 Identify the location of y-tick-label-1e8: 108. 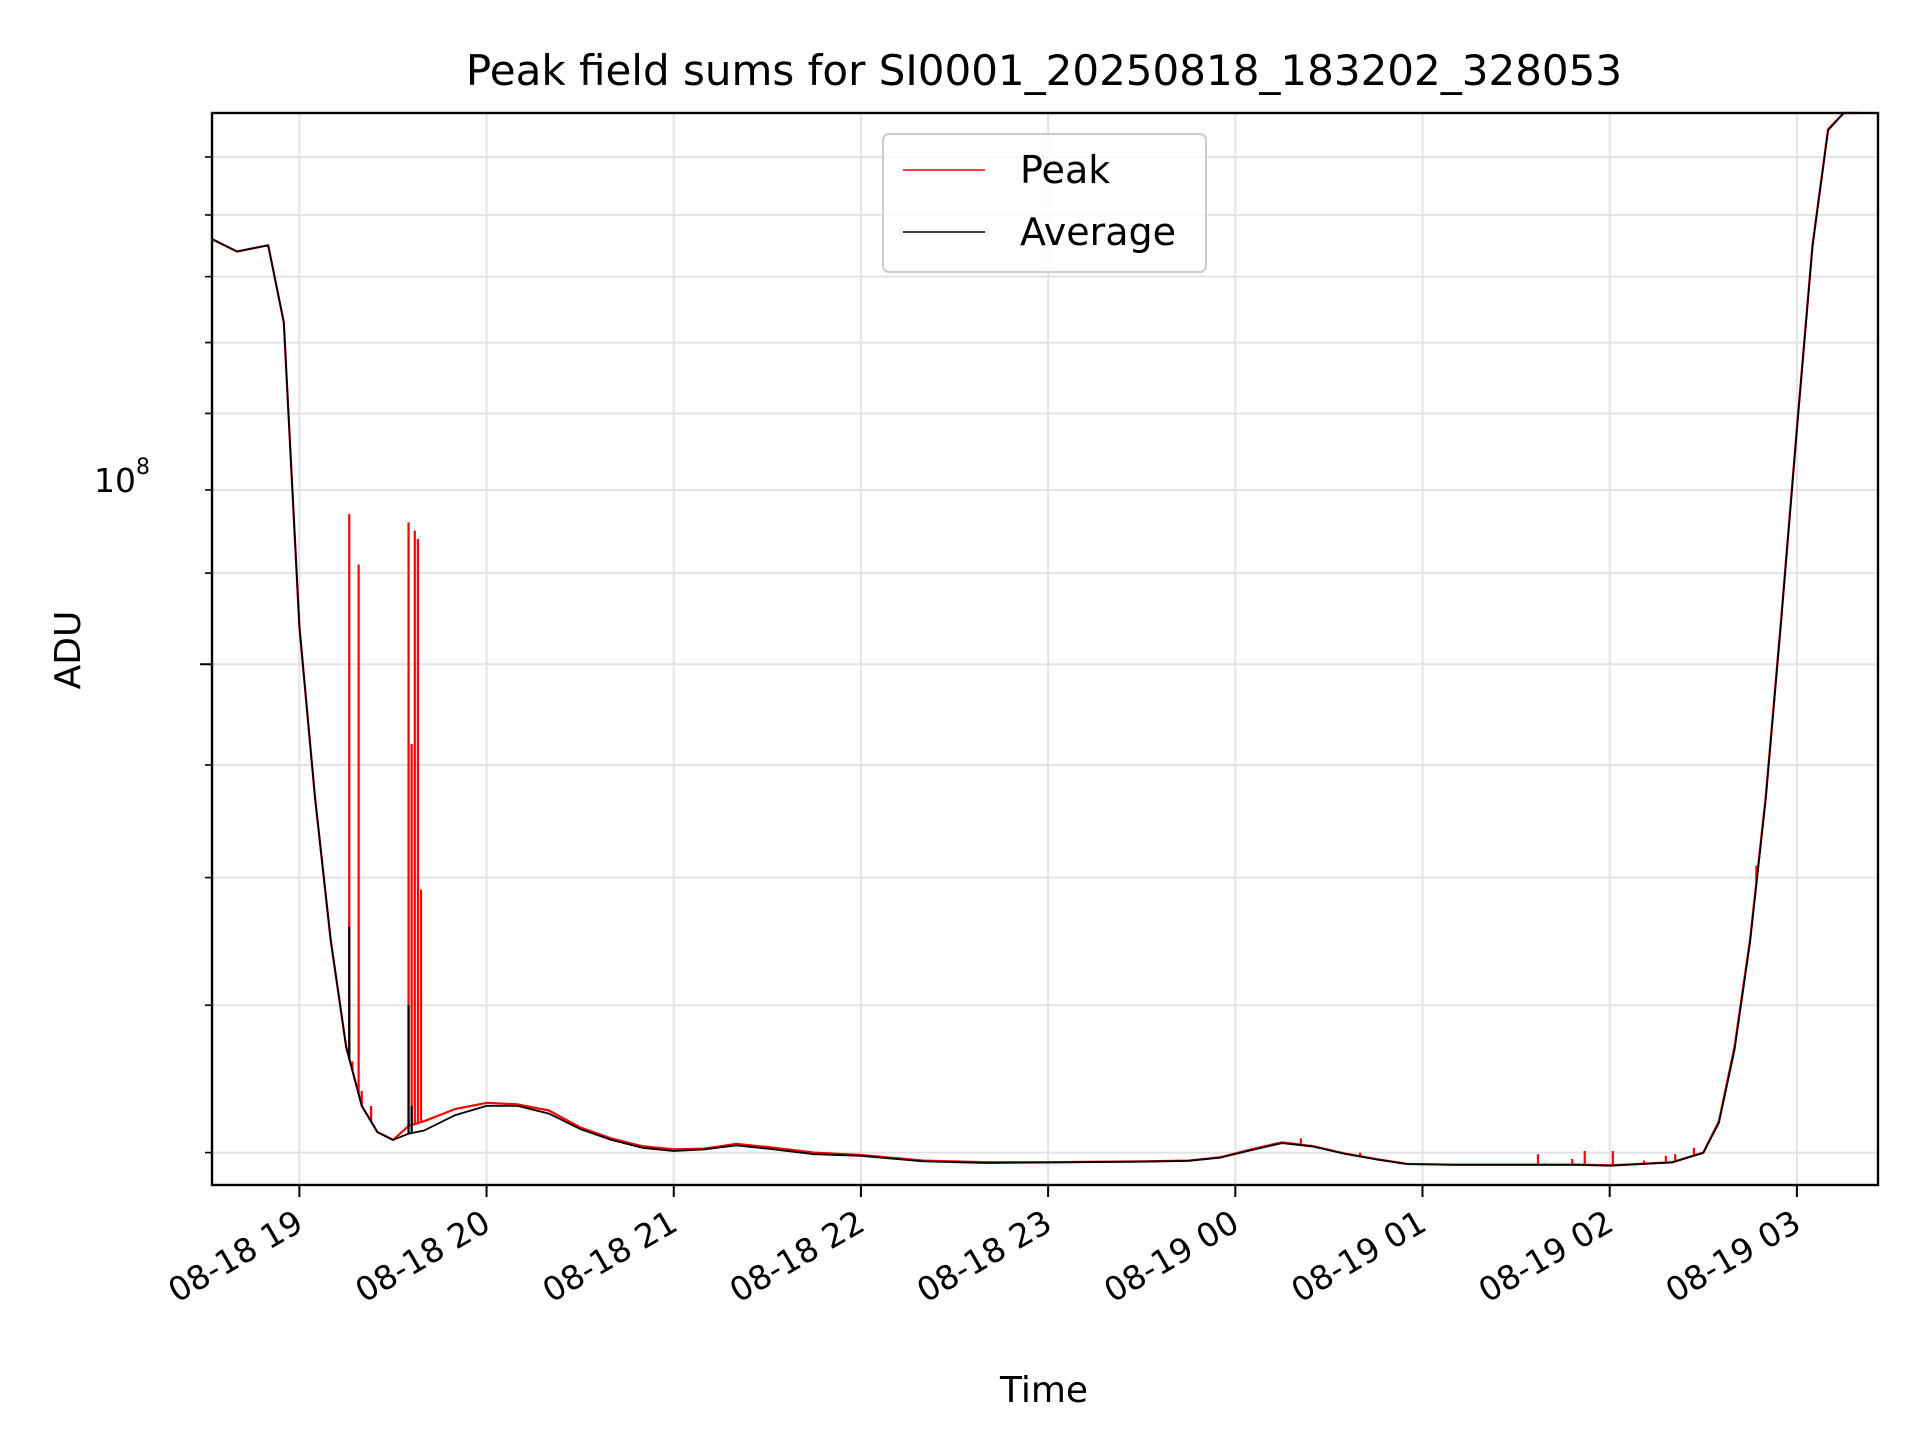
(122, 477).